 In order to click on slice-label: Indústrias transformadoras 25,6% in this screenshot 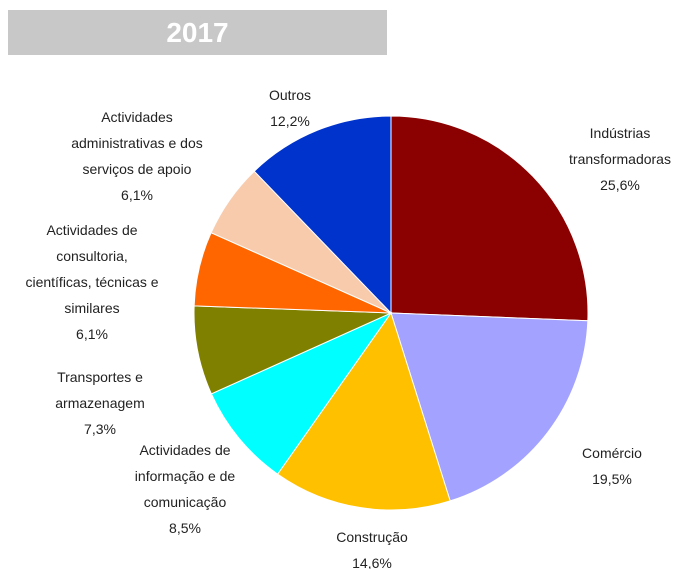, I will do `click(597, 159)`.